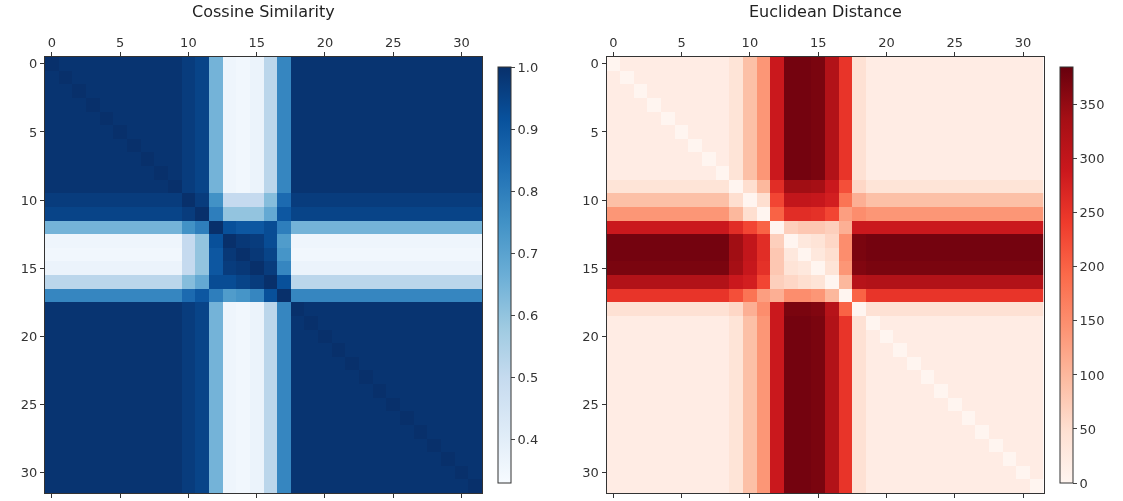 This screenshot has height=501, width=1123. I want to click on color-bar-label: 0.9, so click(528, 129).